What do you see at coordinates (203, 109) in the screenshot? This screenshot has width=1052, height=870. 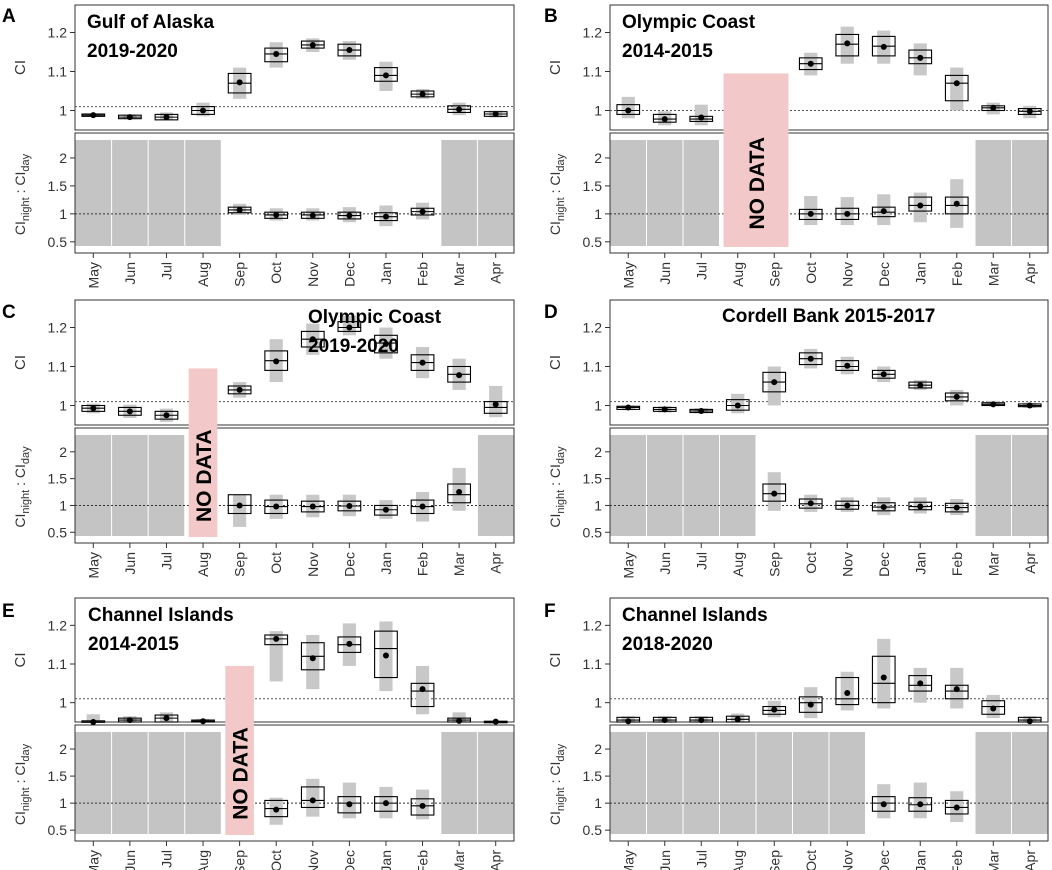 I see `ci-box-aug` at bounding box center [203, 109].